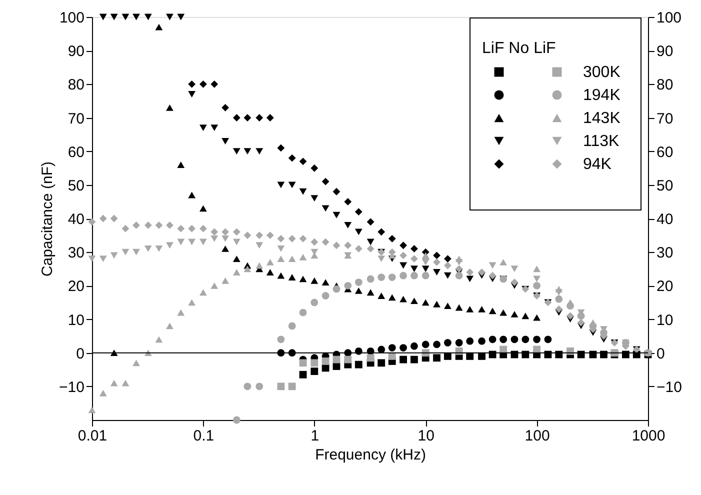 This screenshot has width=701, height=495. Describe the element at coordinates (602, 72) in the screenshot. I see `legend-label: 300K` at that location.